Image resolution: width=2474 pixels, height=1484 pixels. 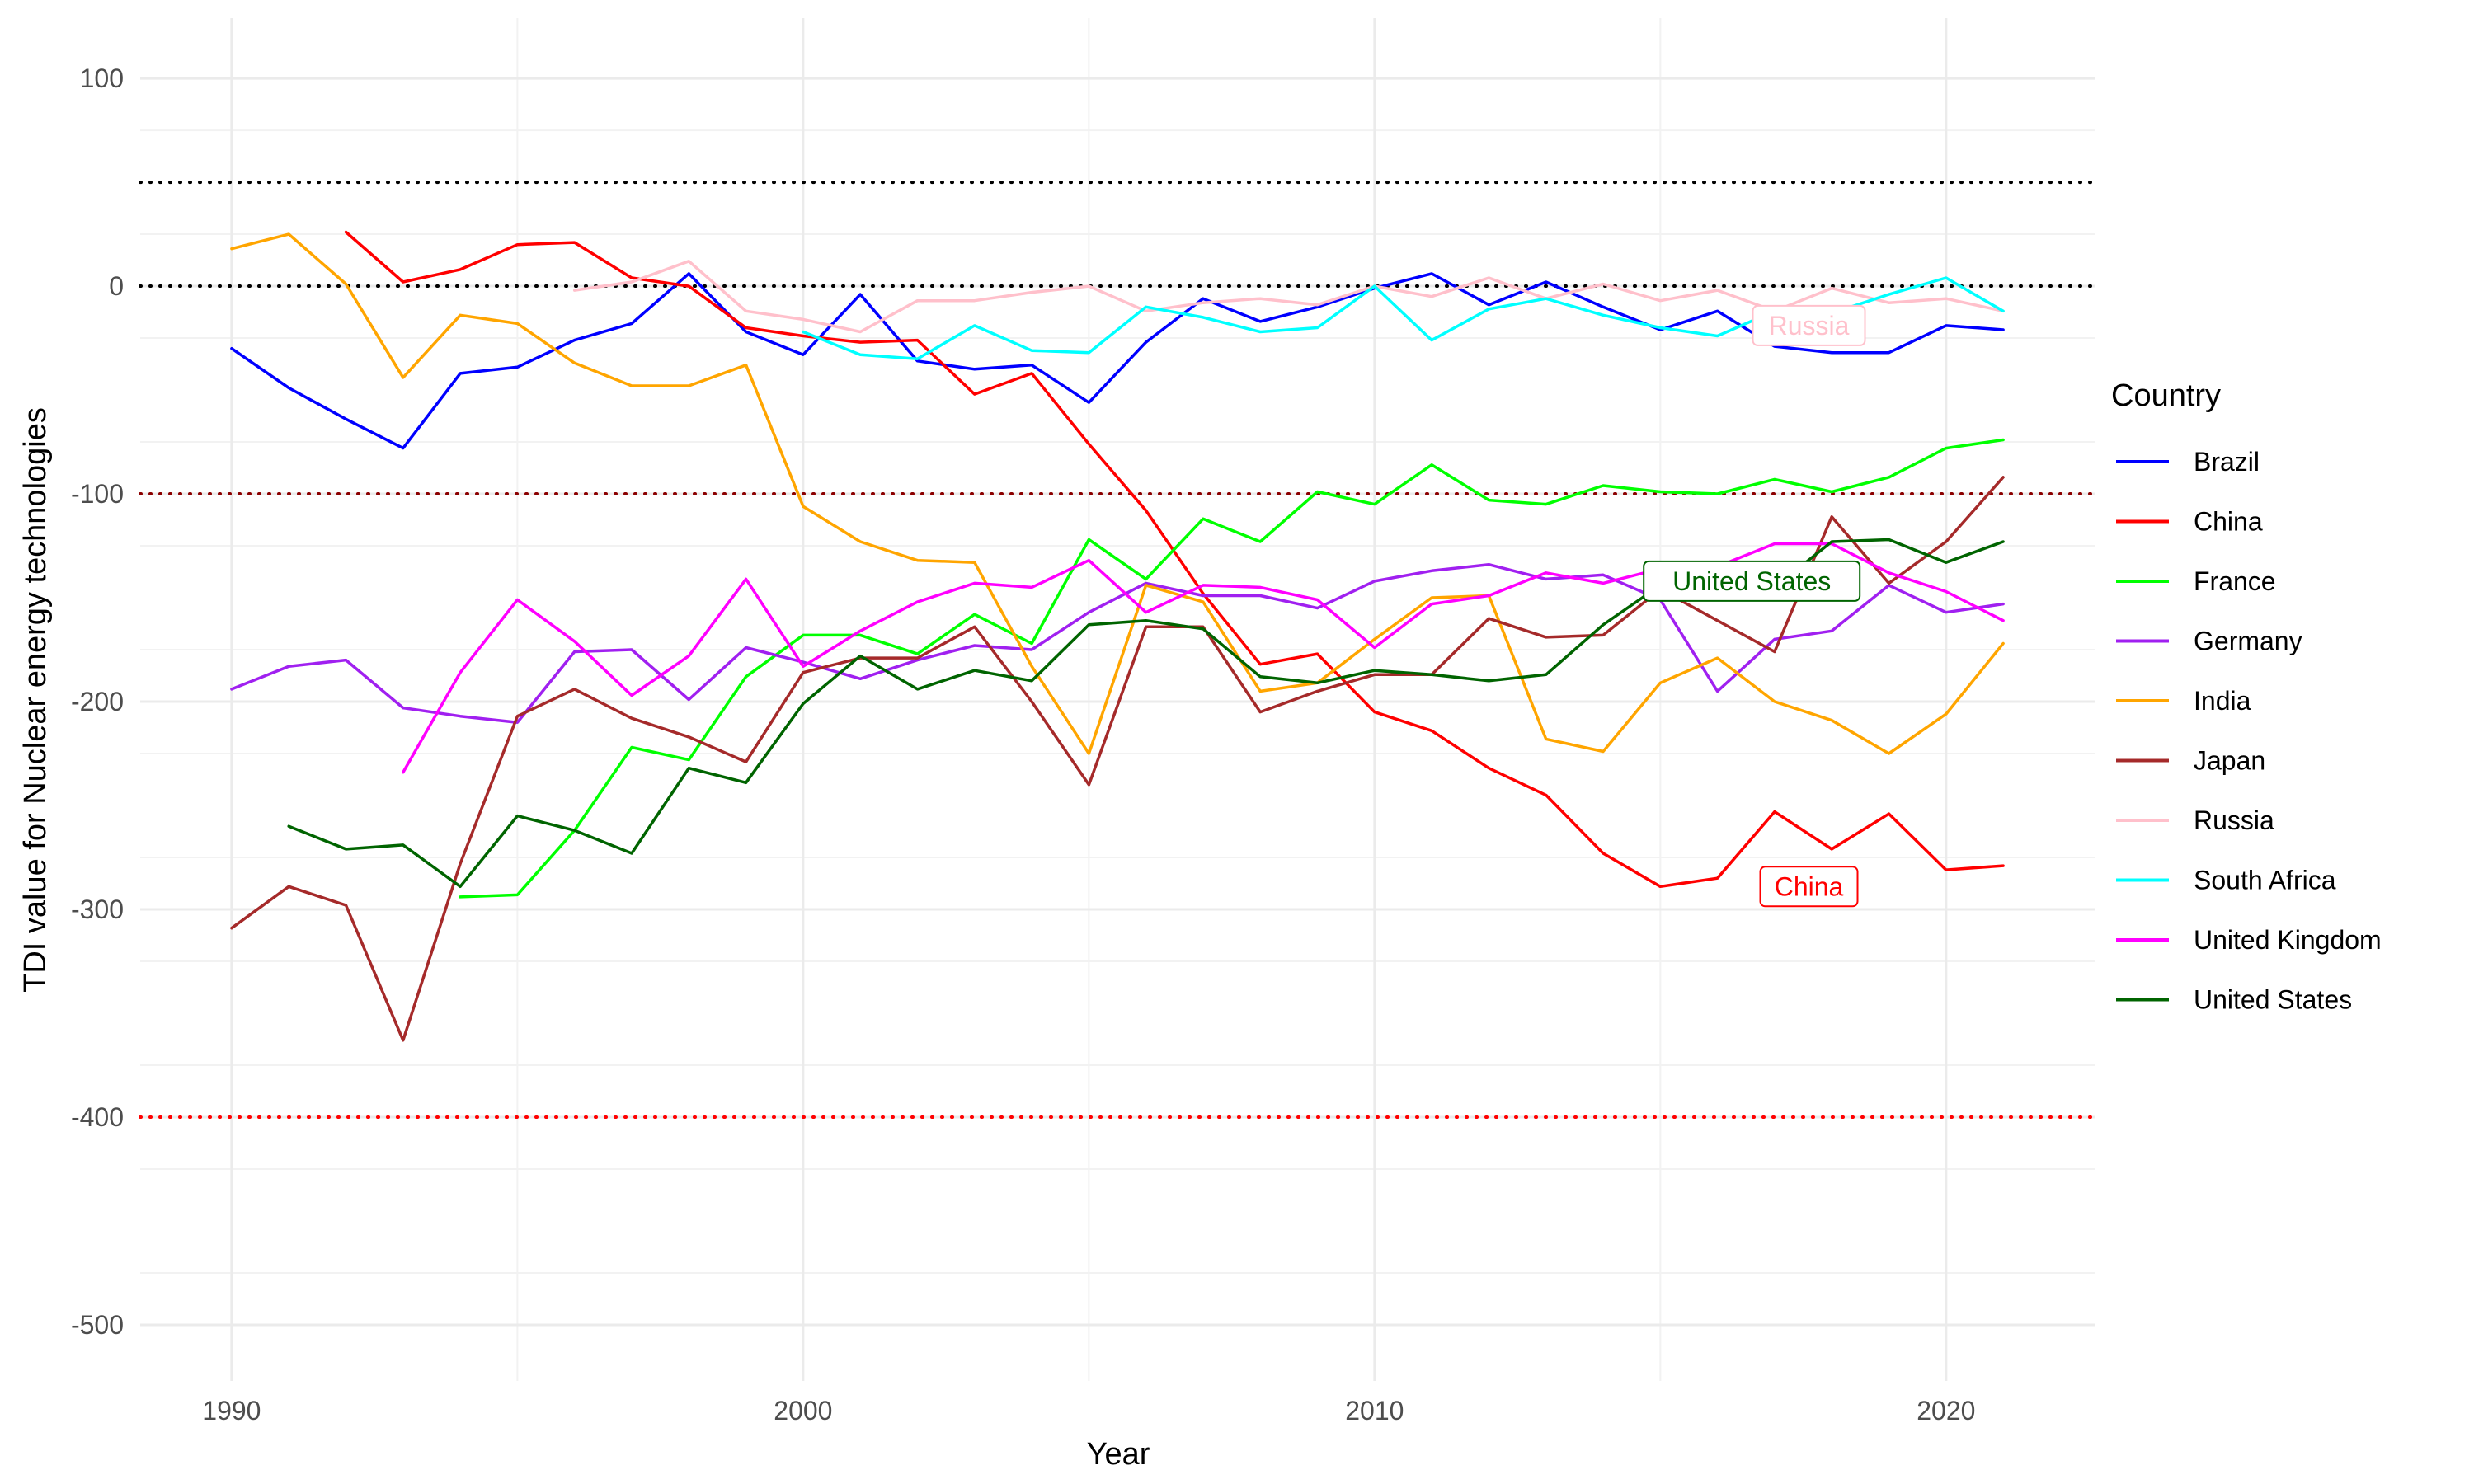 What do you see at coordinates (2228, 522) in the screenshot?
I see `legend-label: China` at bounding box center [2228, 522].